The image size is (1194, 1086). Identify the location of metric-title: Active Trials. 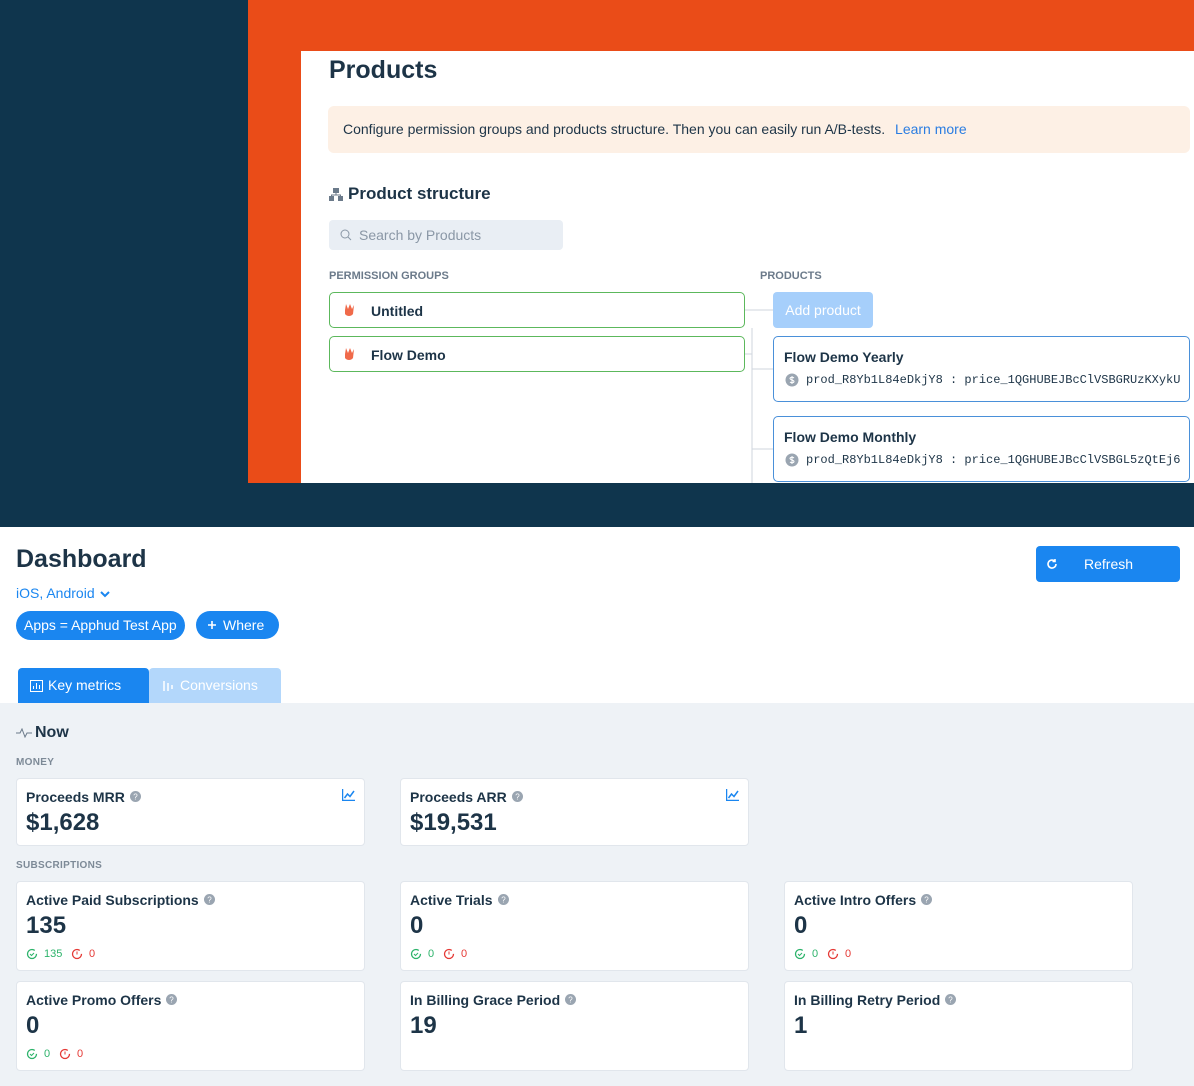
(451, 900).